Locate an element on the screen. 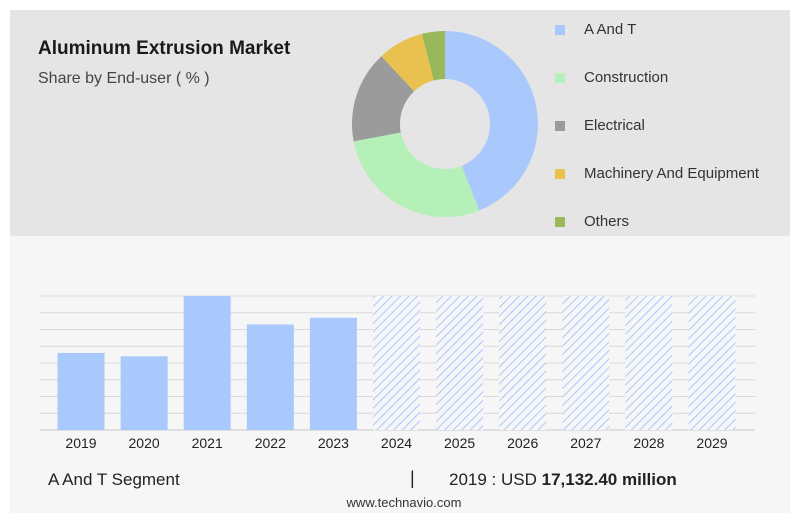 The height and width of the screenshot is (523, 808). website-link: www.technavio.com is located at coordinates (404, 502).